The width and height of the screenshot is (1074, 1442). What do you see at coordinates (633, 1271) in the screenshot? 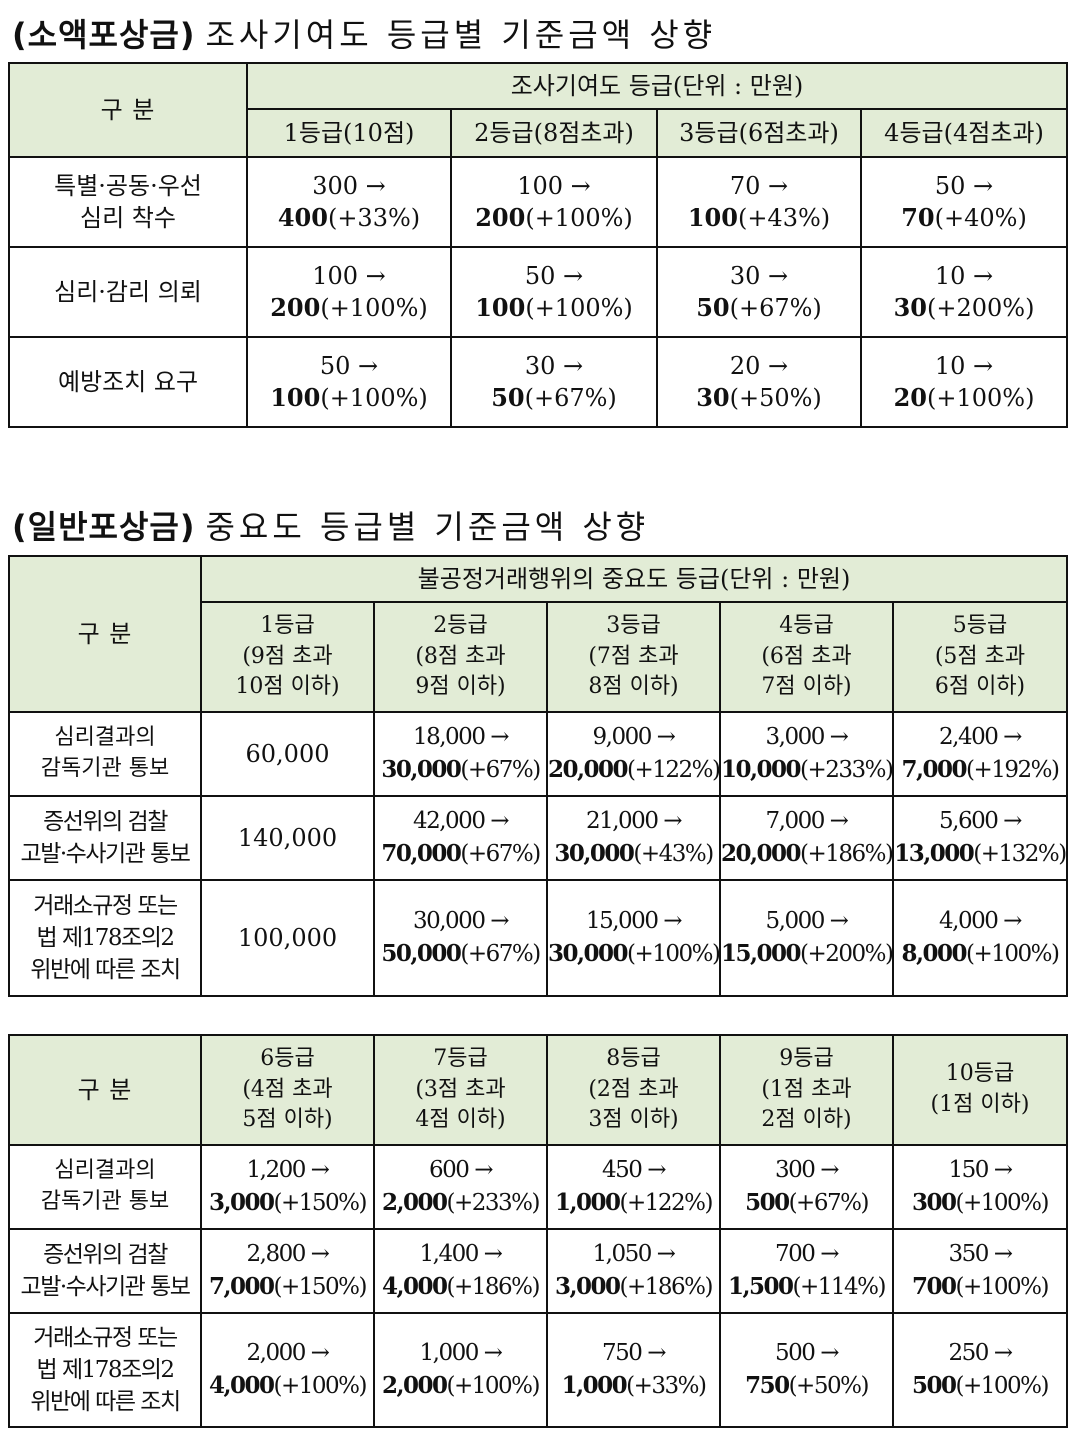
I see `amount-cell: 1,050 → 3,000(+186%)` at bounding box center [633, 1271].